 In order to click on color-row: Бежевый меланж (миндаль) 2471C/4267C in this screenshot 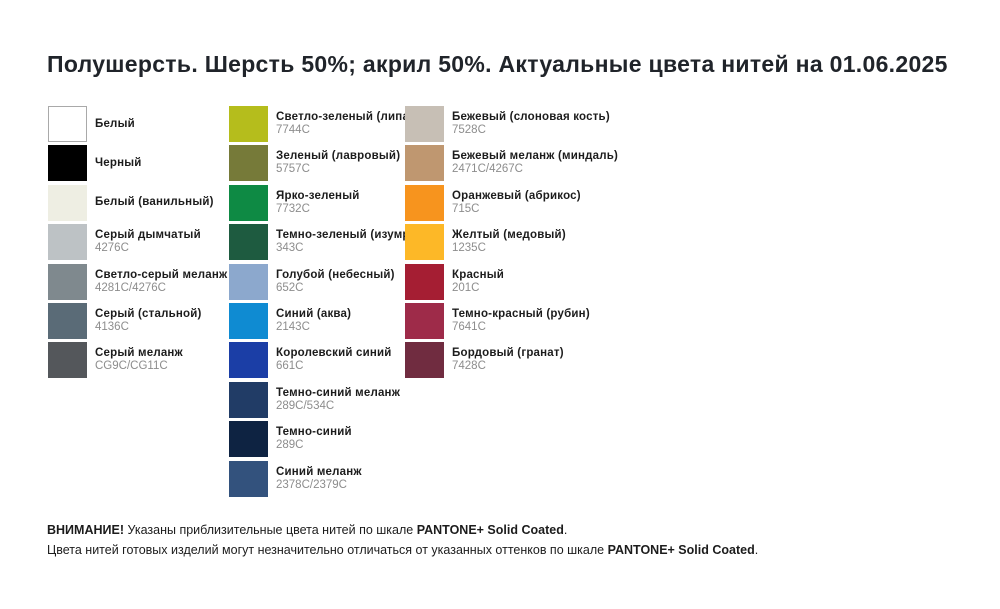, I will do `click(512, 163)`.